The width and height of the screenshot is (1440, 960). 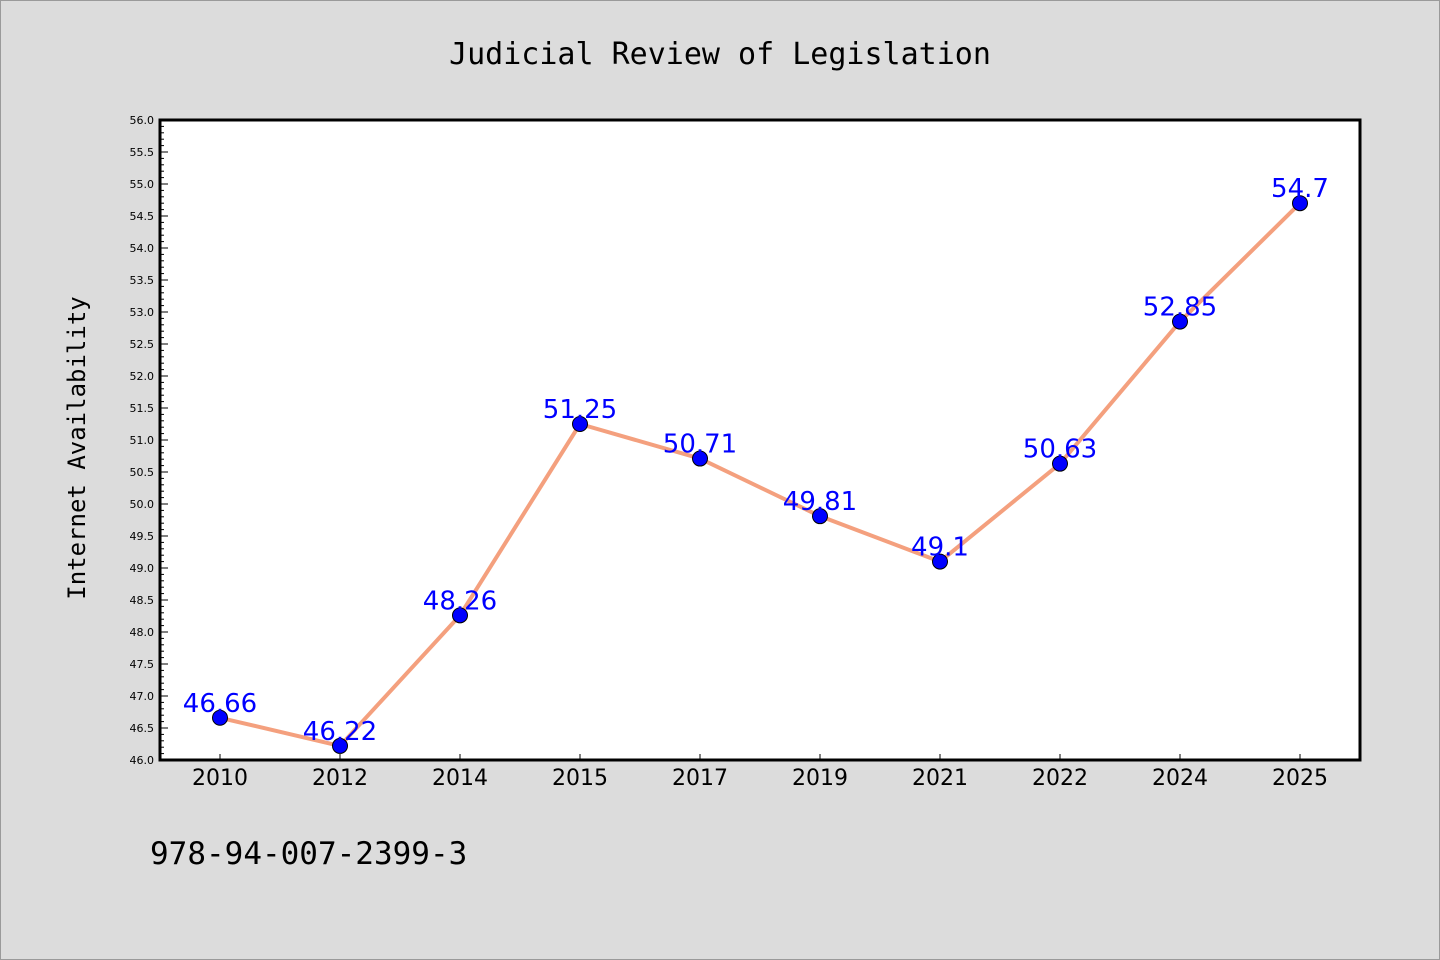 What do you see at coordinates (820, 778) in the screenshot?
I see `x-tick-label: 2019` at bounding box center [820, 778].